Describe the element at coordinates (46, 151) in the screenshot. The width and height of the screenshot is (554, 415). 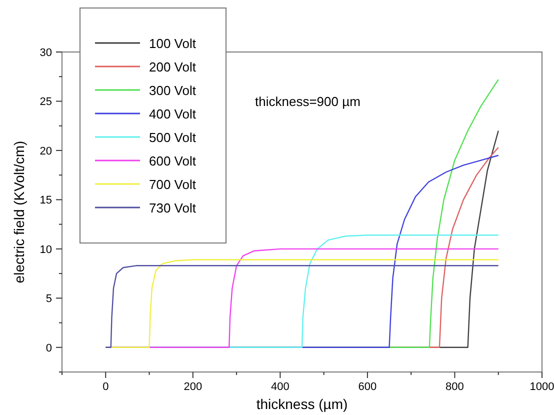
I see `y-tick-label: 20` at that location.